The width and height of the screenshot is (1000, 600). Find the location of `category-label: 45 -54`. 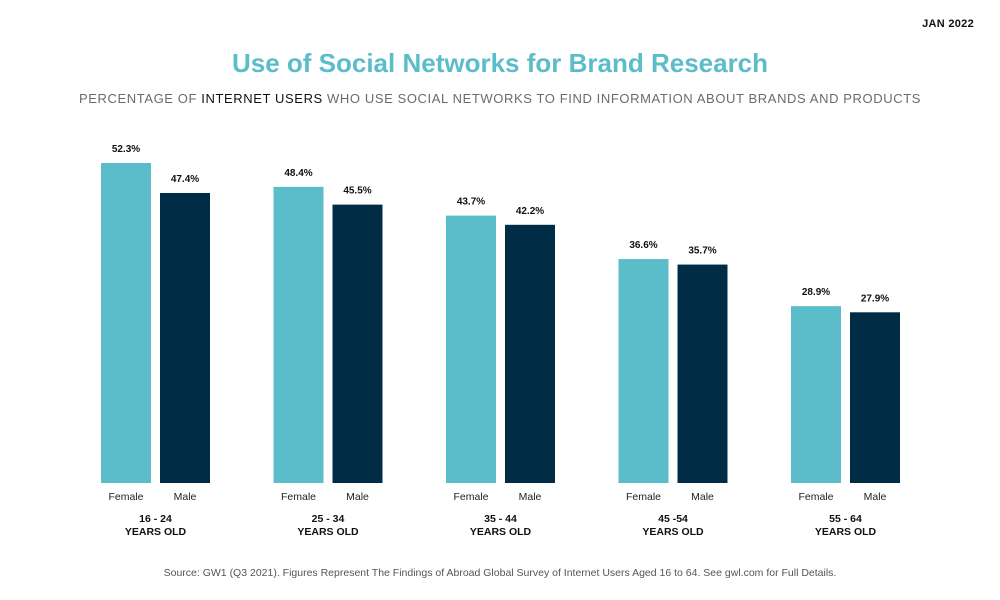

category-label: 45 -54 is located at coordinates (673, 519).